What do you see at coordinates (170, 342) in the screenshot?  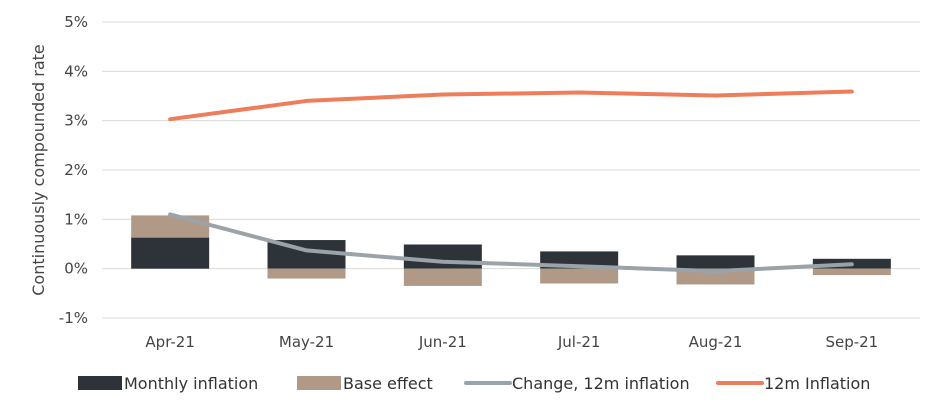 I see `x-tick-label: Apr-21` at bounding box center [170, 342].